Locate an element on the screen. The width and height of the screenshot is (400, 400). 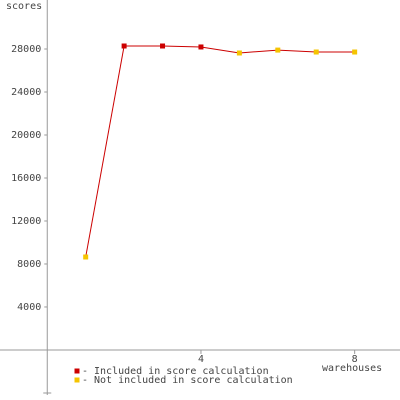
y-tick-label: 4000 is located at coordinates (29, 307).